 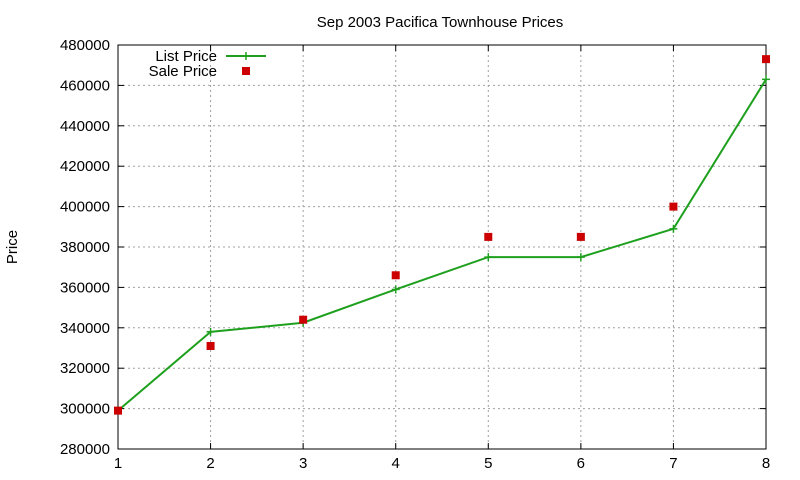 What do you see at coordinates (12, 247) in the screenshot?
I see `y-axis-label: Price` at bounding box center [12, 247].